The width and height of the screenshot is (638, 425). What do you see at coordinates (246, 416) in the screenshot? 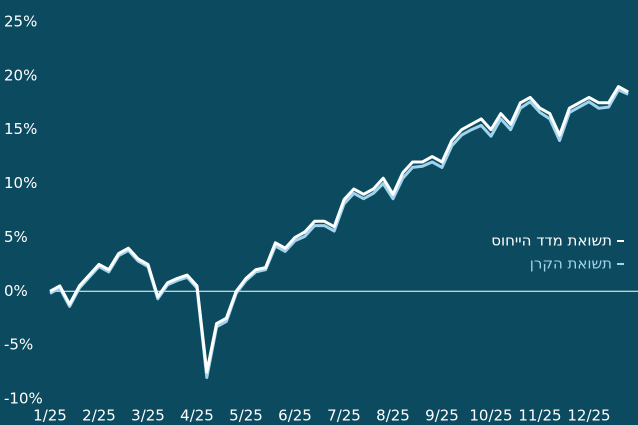
I see `x-tick-label: 5/25` at bounding box center [246, 416].